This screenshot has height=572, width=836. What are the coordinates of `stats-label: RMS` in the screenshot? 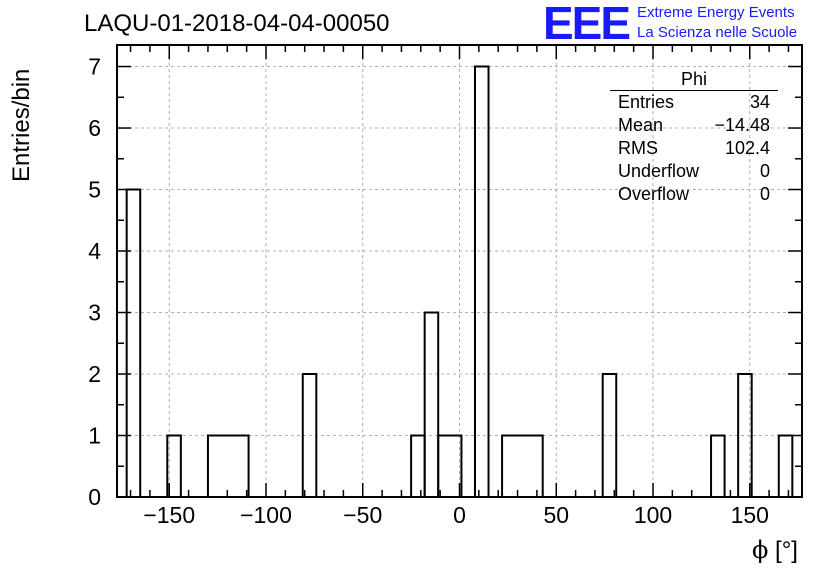 It's located at (638, 148).